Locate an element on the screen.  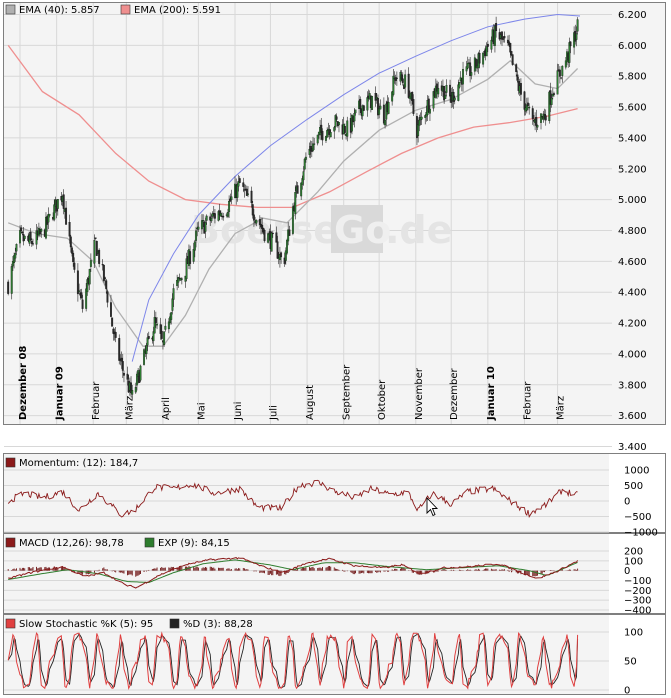
x-tick-label: Juli is located at coordinates (273, 413).